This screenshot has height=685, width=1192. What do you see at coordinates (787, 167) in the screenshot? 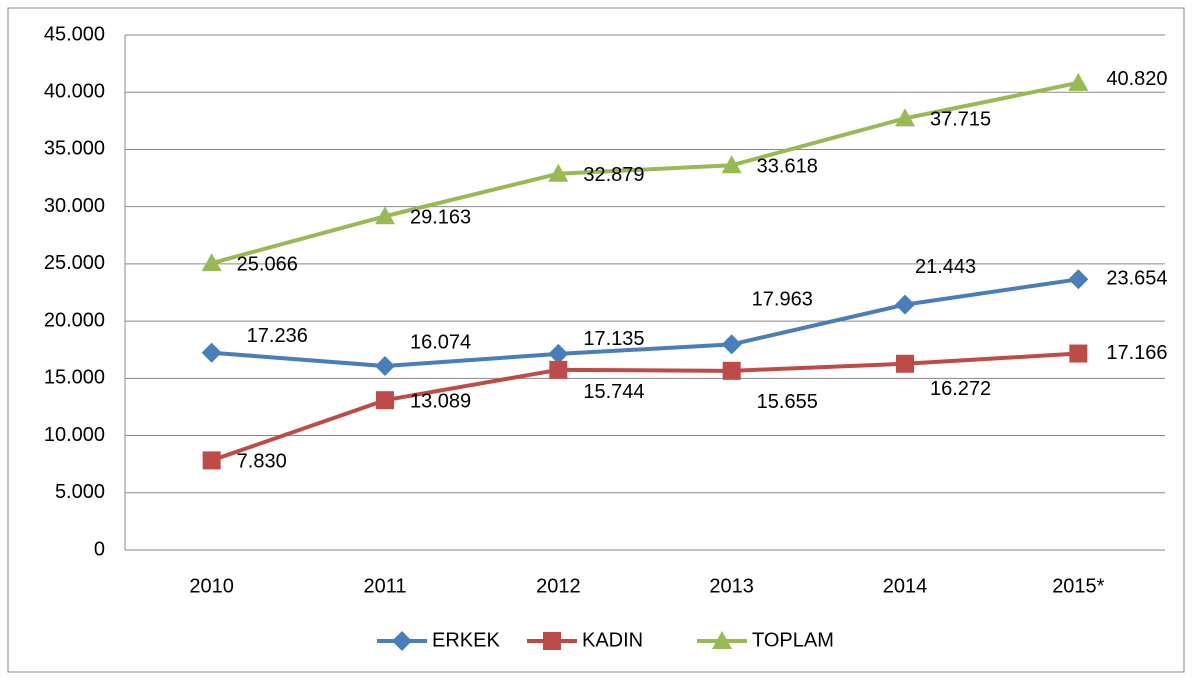
I see `data-label: 33.618` at bounding box center [787, 167].